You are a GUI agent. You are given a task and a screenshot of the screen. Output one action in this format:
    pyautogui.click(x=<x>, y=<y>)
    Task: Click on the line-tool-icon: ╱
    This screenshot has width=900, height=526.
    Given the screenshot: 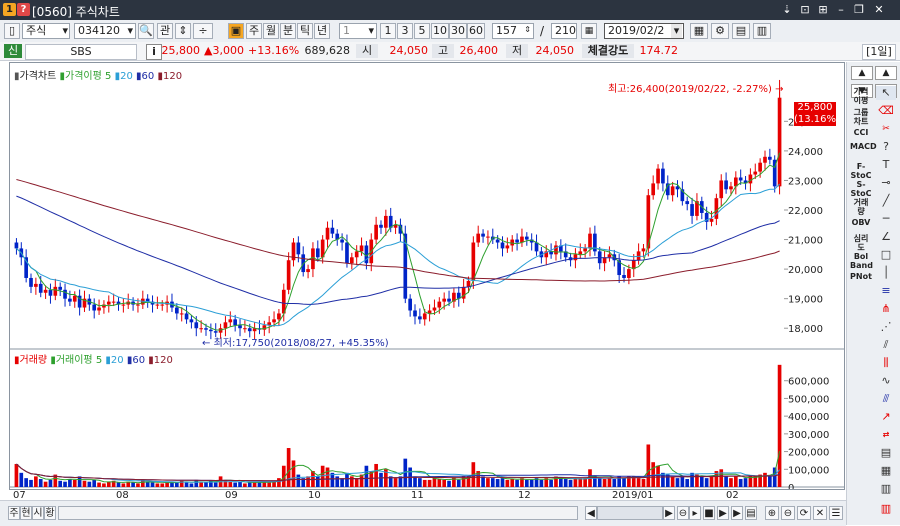 What is the action you would take?
    pyautogui.click(x=886, y=200)
    